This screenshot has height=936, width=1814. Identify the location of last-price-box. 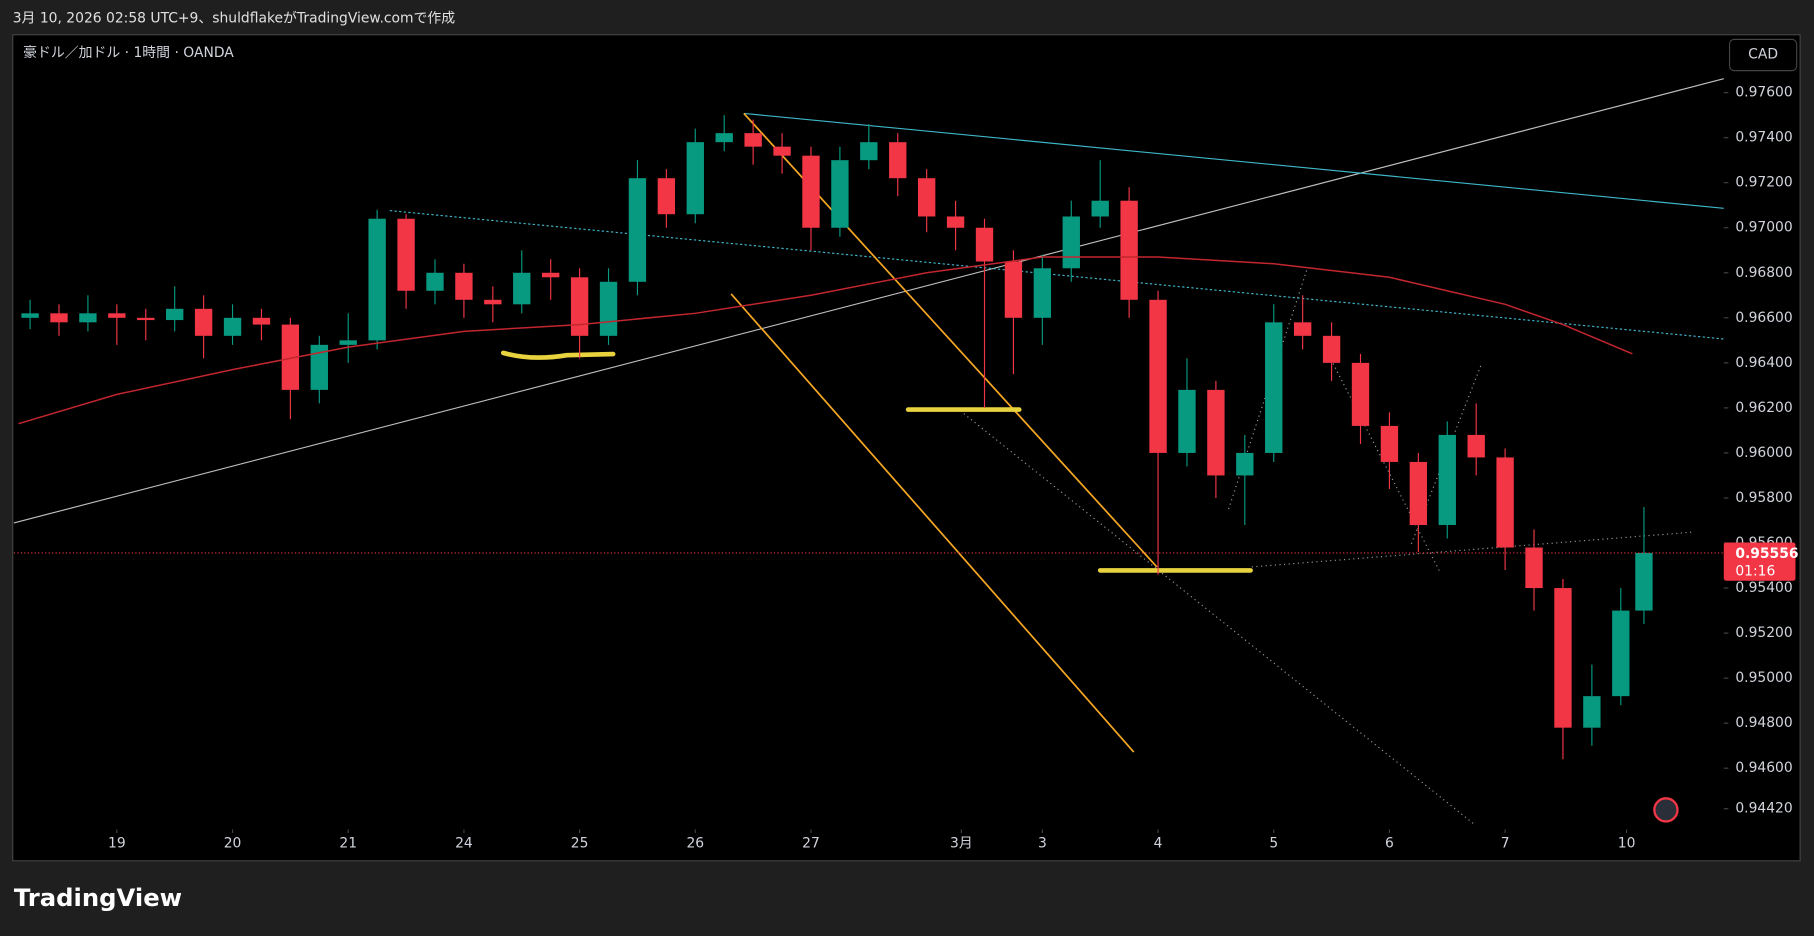
(1759, 561).